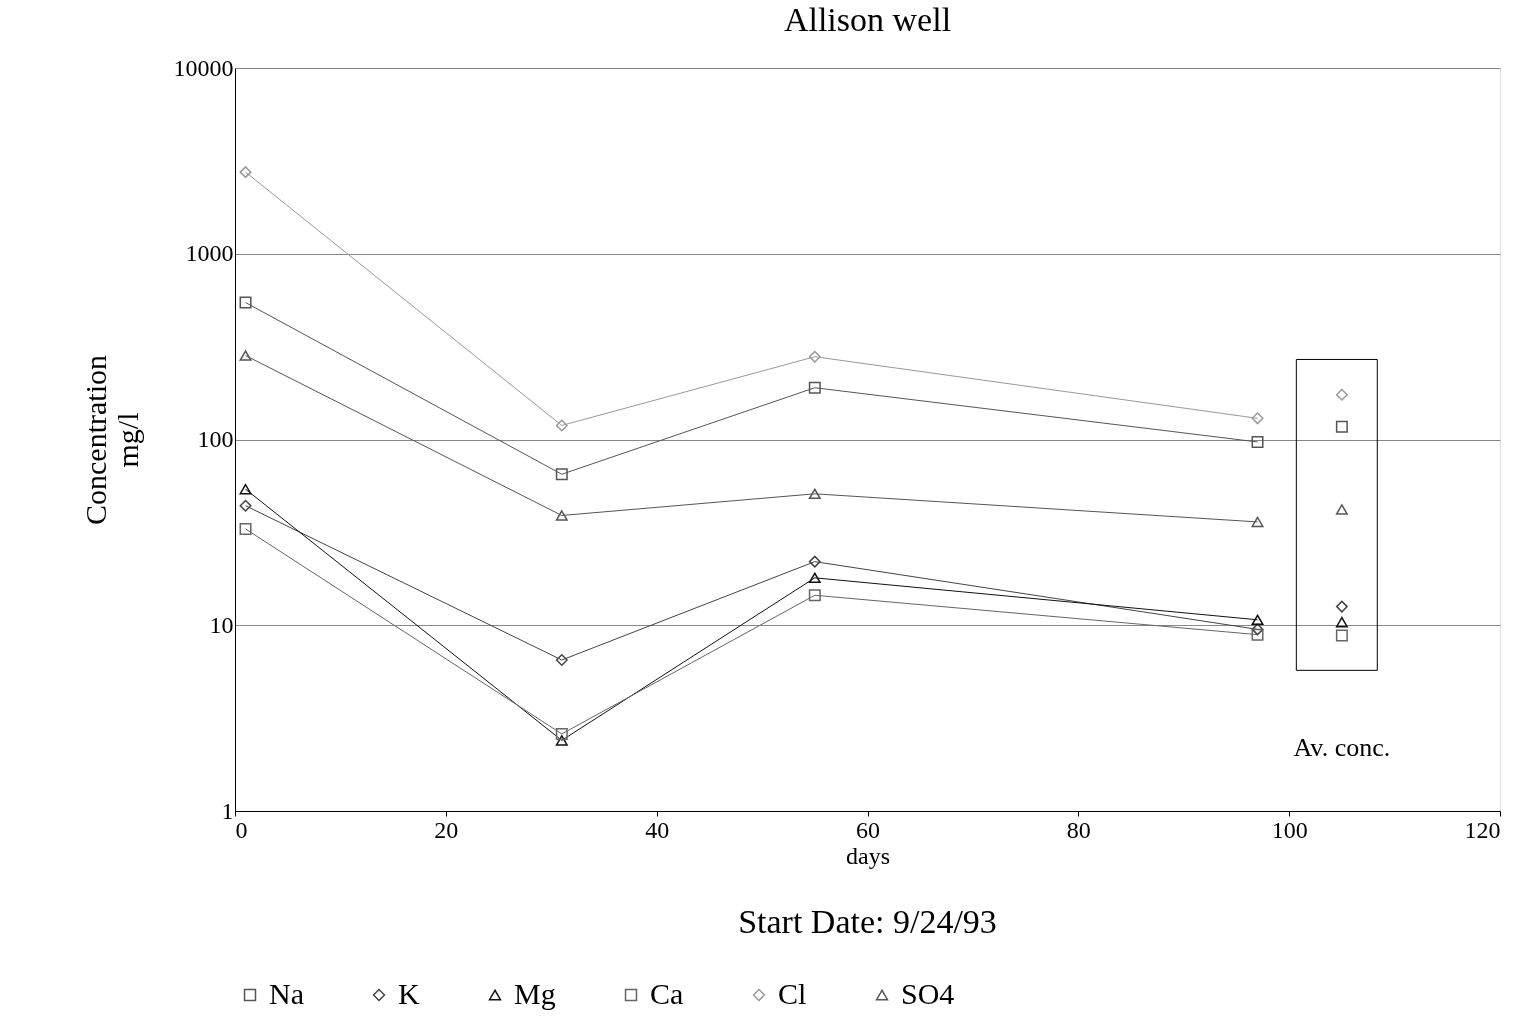 The width and height of the screenshot is (1536, 1019). Describe the element at coordinates (1078, 829) in the screenshot. I see `x-tick-label: 80` at that location.